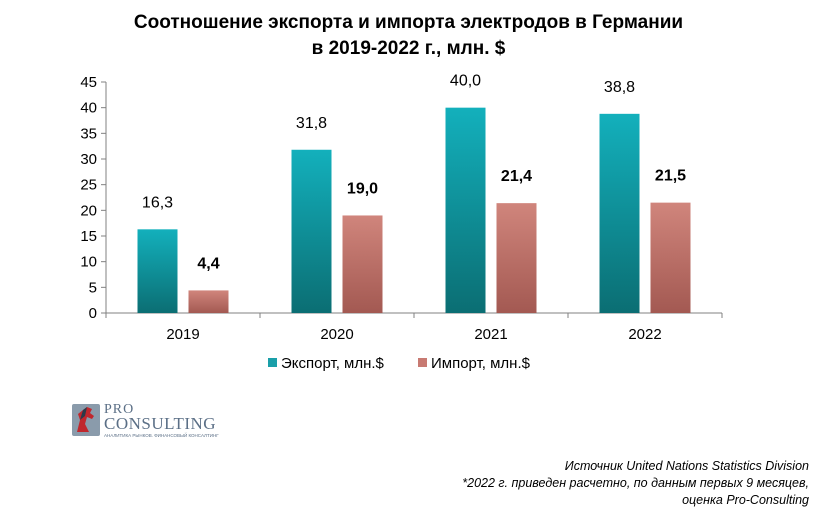 This screenshot has height=514, width=817. I want to click on y-tick-label: 35, so click(88, 133).